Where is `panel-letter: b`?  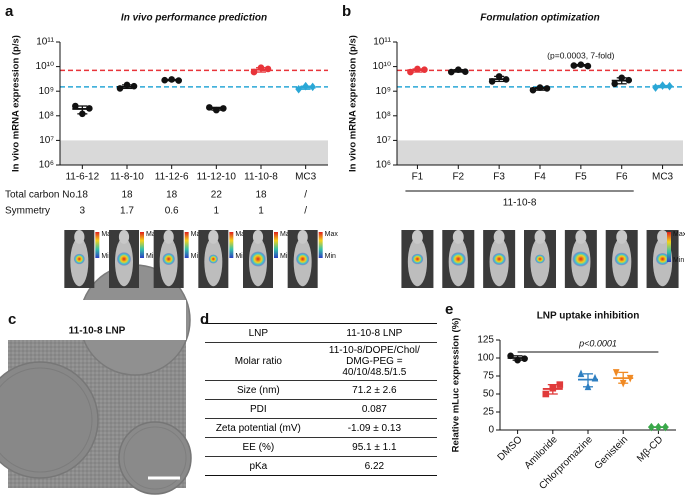
panel-letter: b is located at coordinates (346, 11).